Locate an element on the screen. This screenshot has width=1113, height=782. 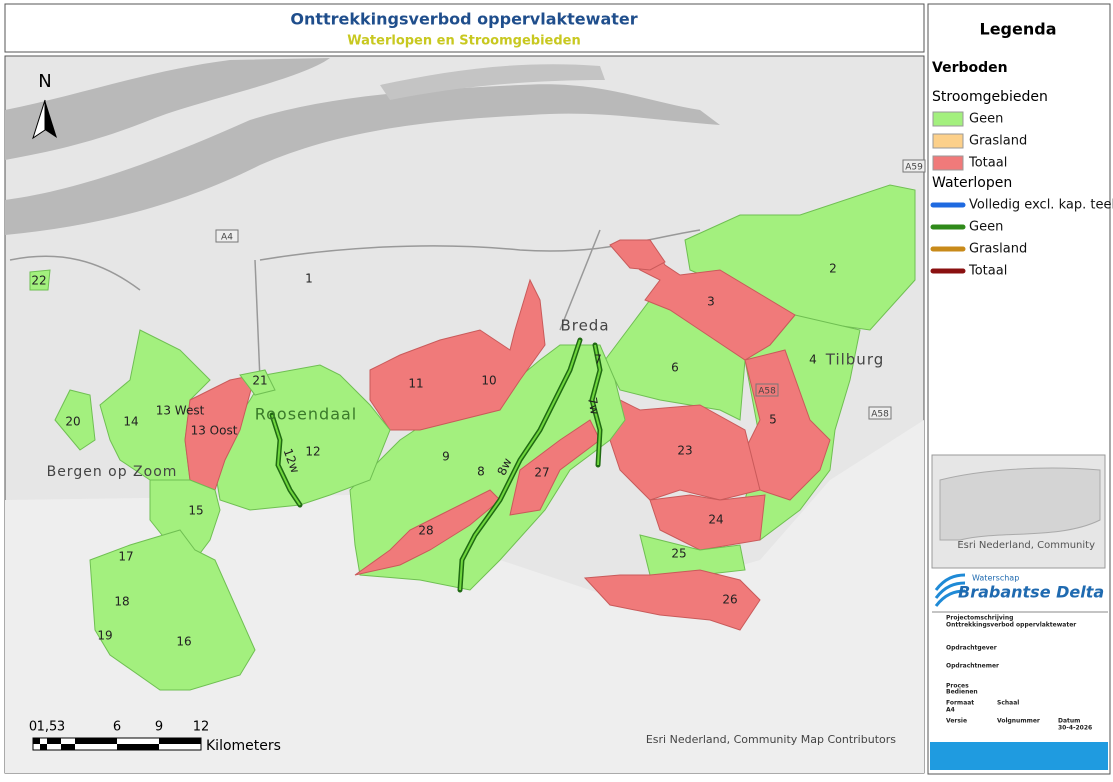
area-label: 10 is located at coordinates (488, 381).